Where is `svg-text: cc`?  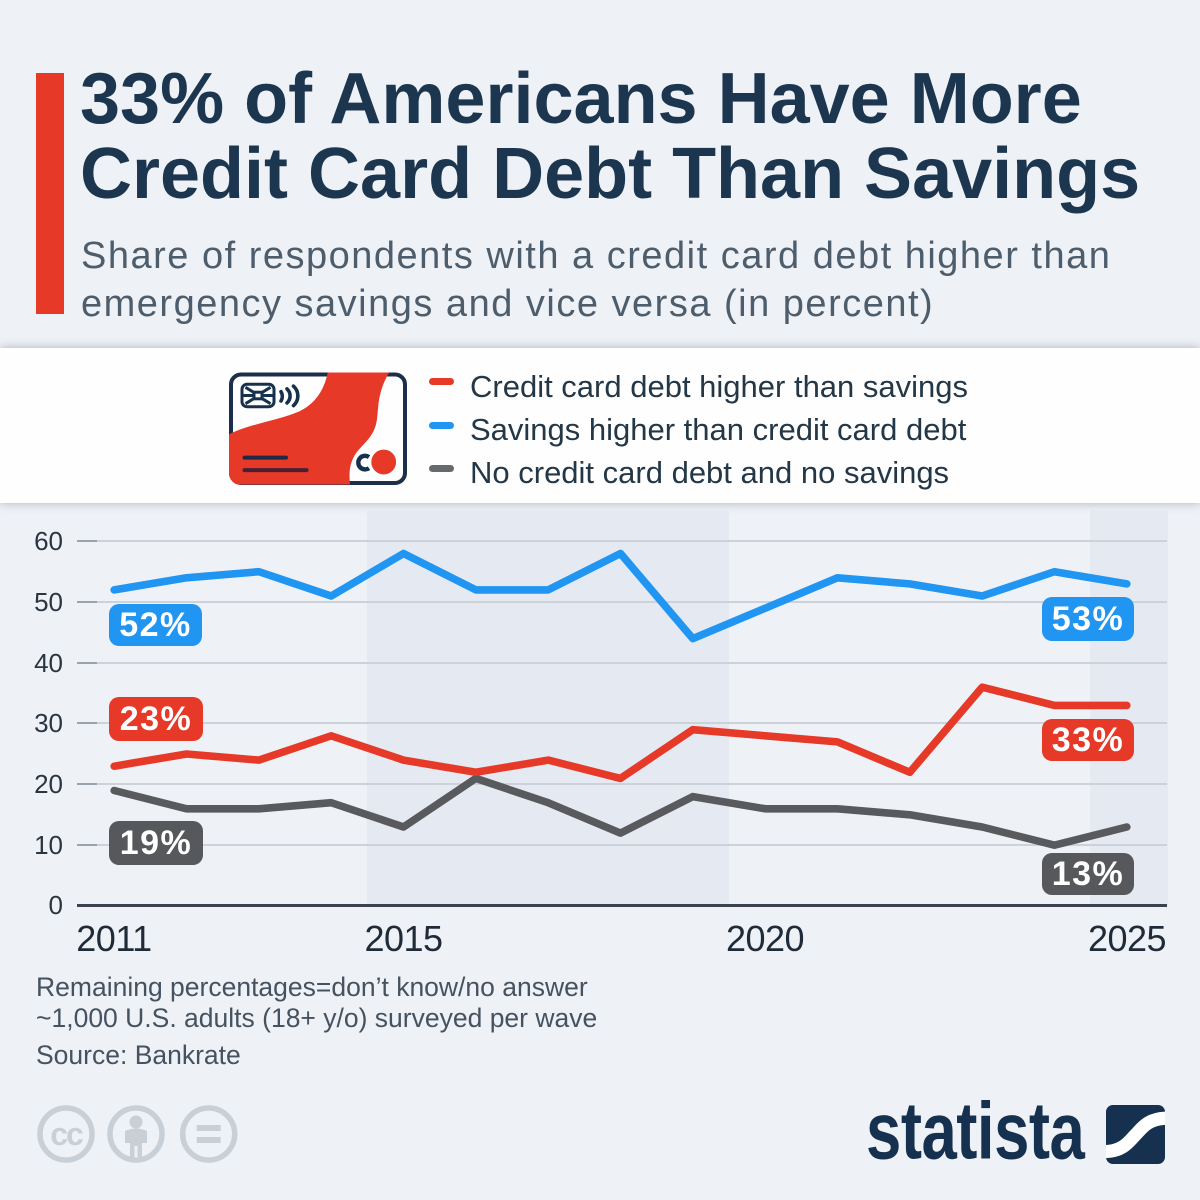 svg-text: cc is located at coordinates (66, 1134).